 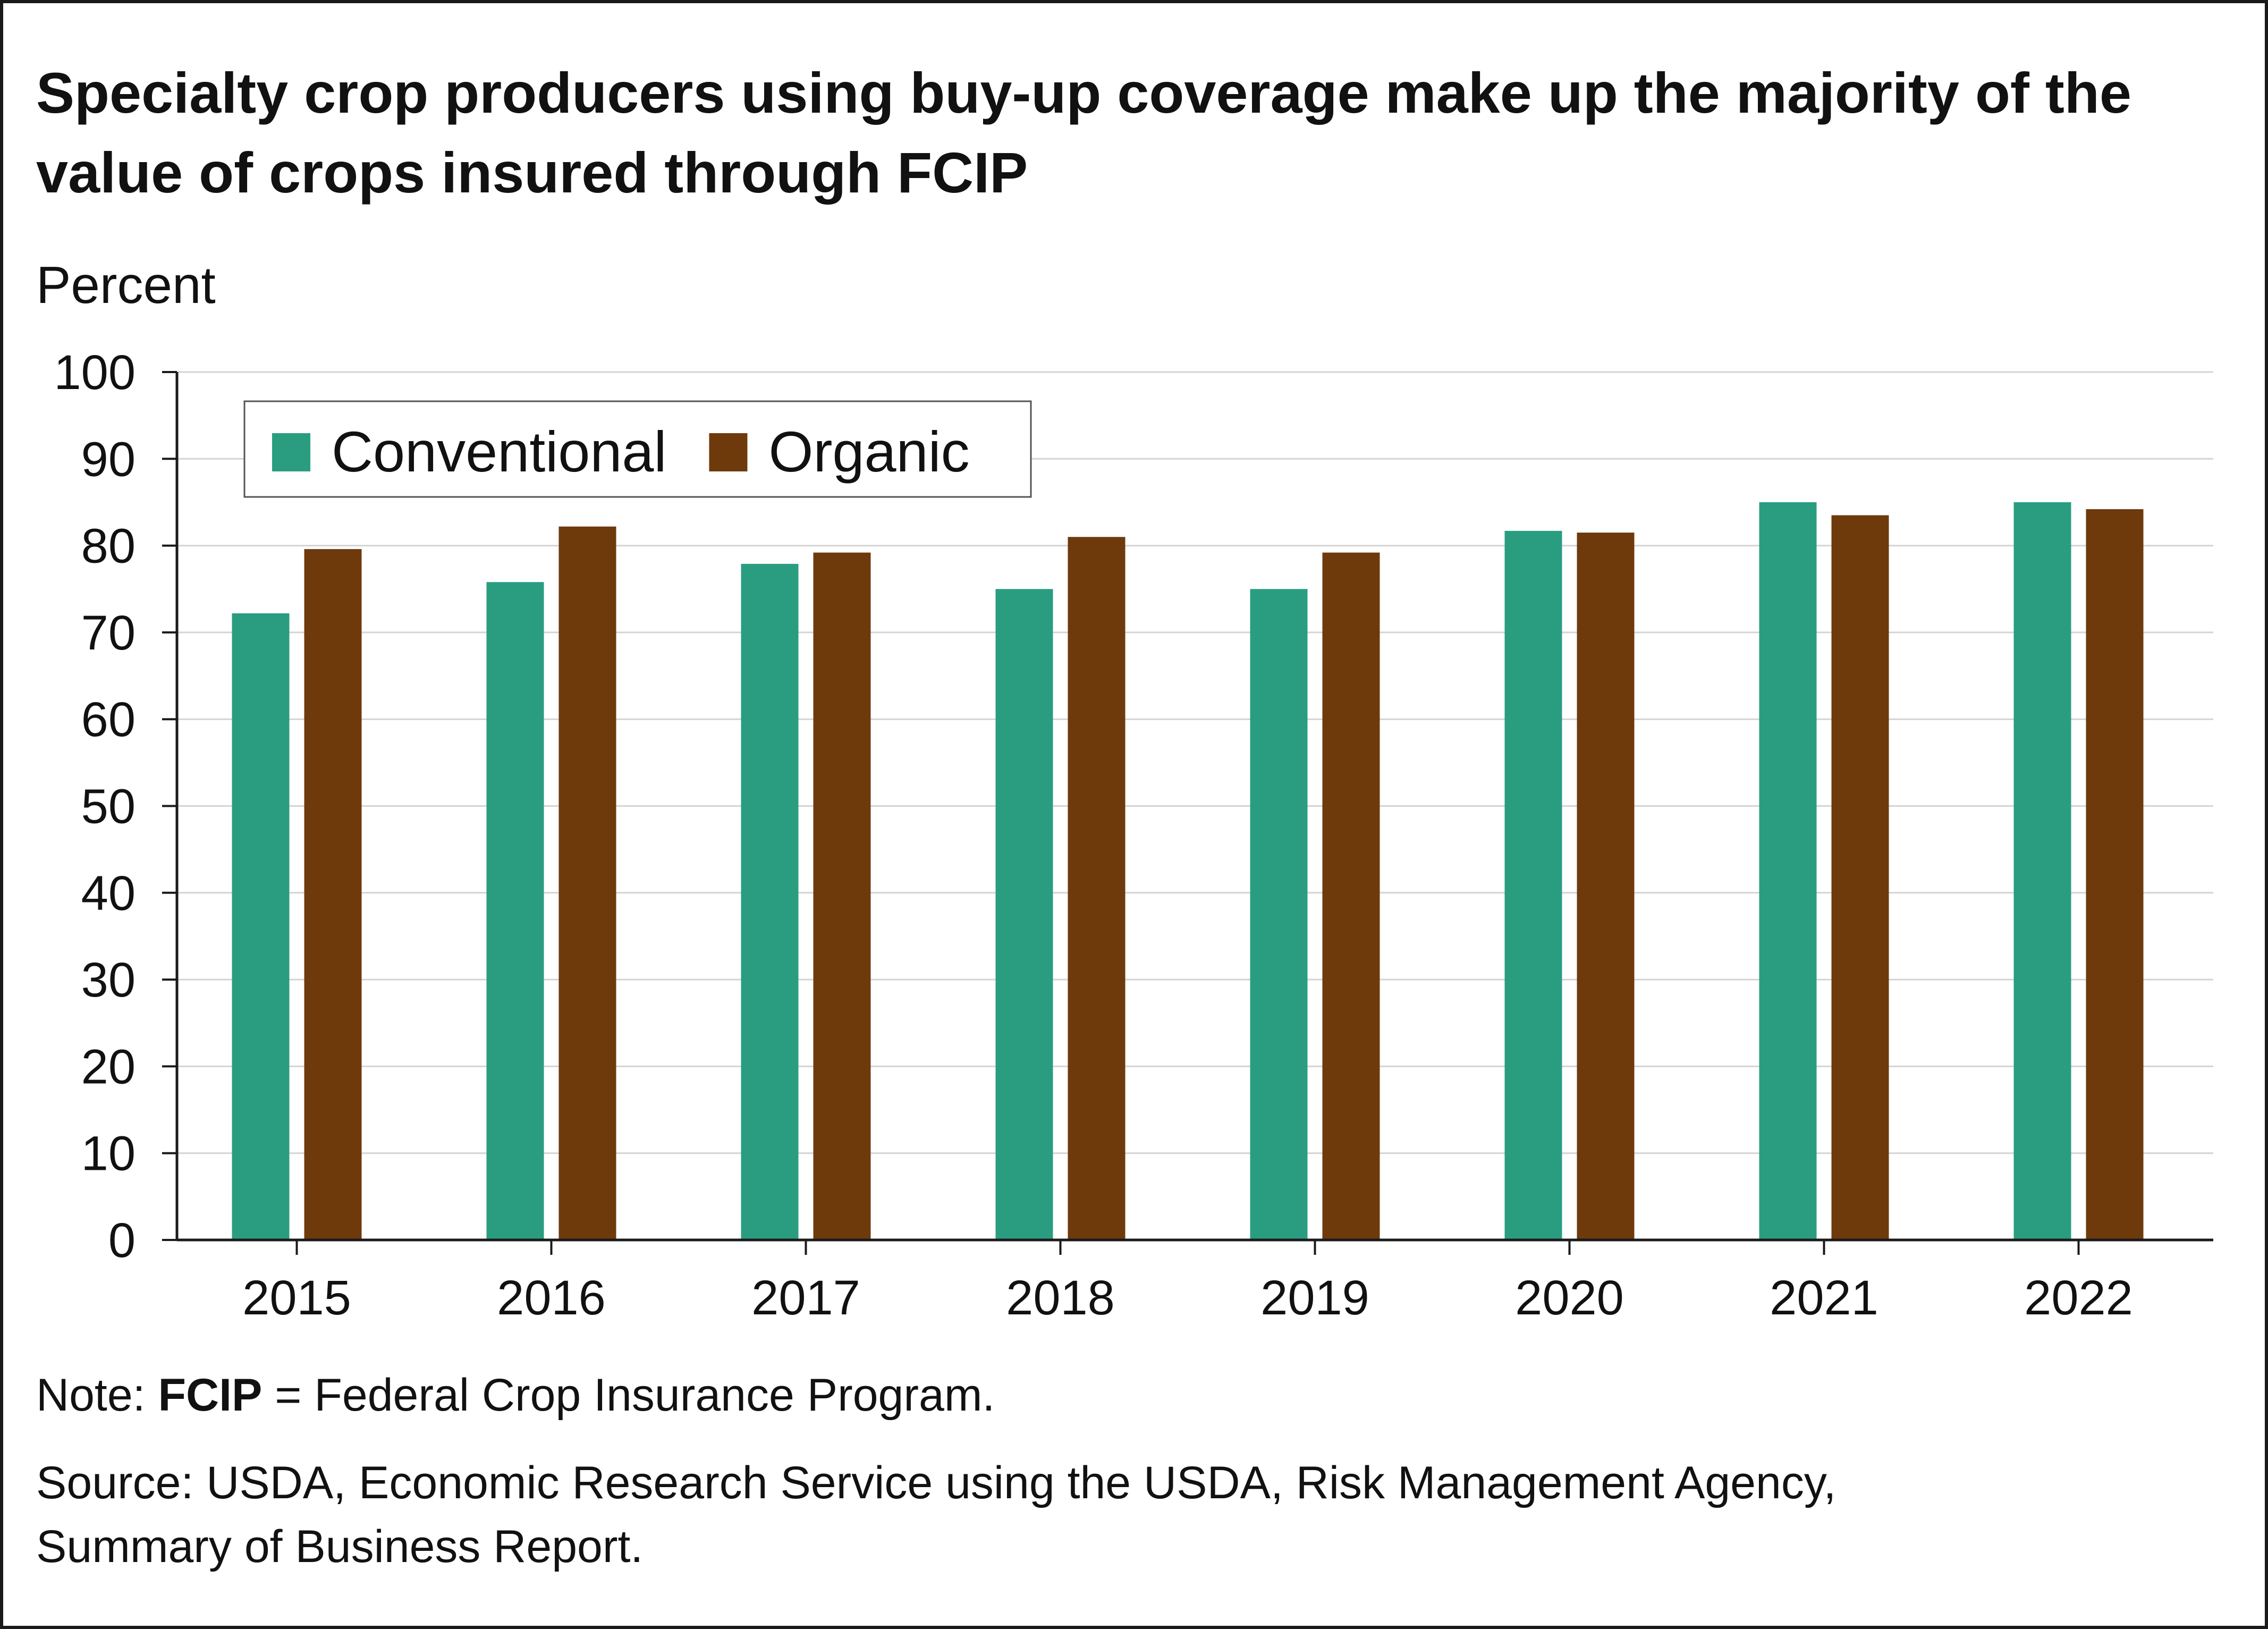 I want to click on legend-swatch-conventional, so click(x=291, y=452).